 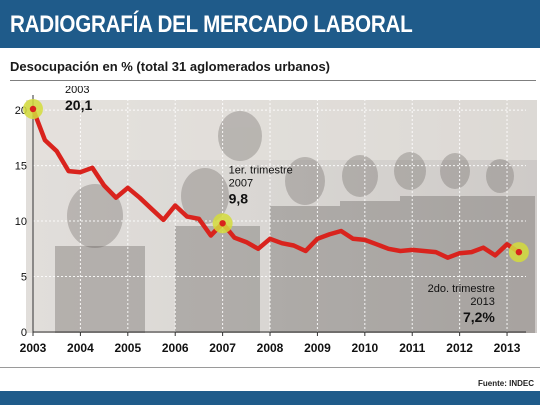 What do you see at coordinates (78, 105) in the screenshot?
I see `annotation-value: 20,1` at bounding box center [78, 105].